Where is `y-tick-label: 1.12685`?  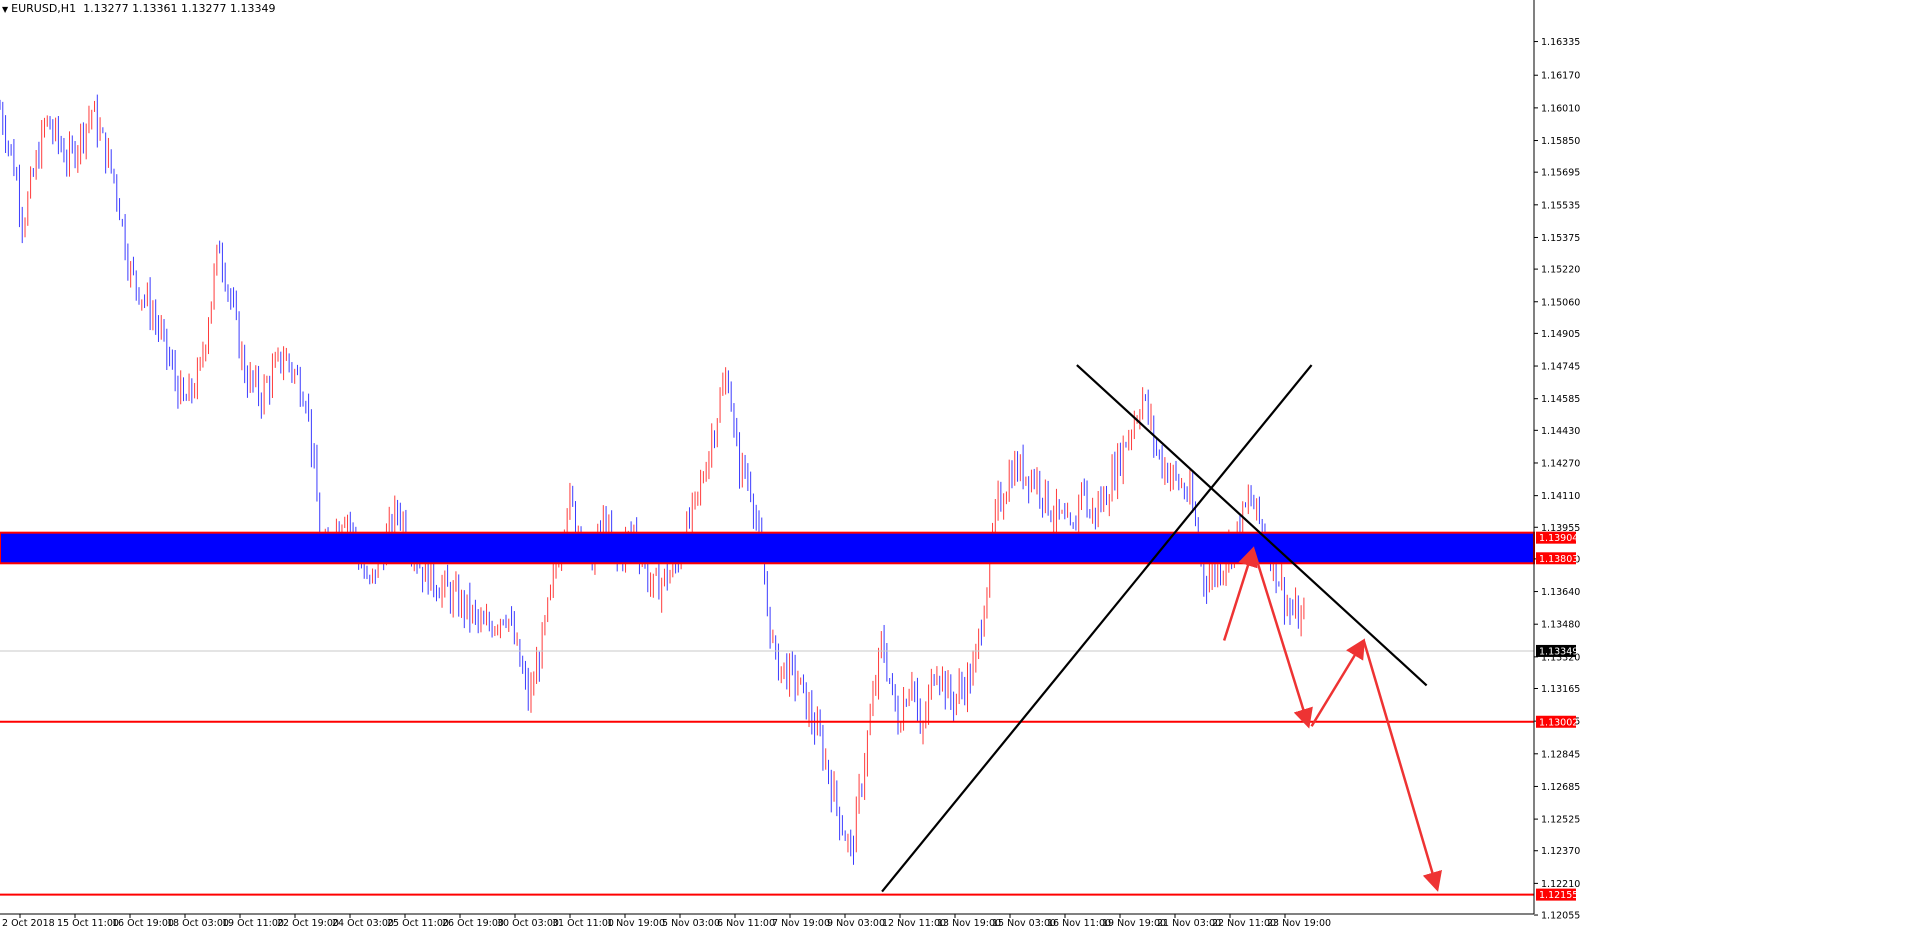 y-tick-label: 1.12685 is located at coordinates (1560, 787).